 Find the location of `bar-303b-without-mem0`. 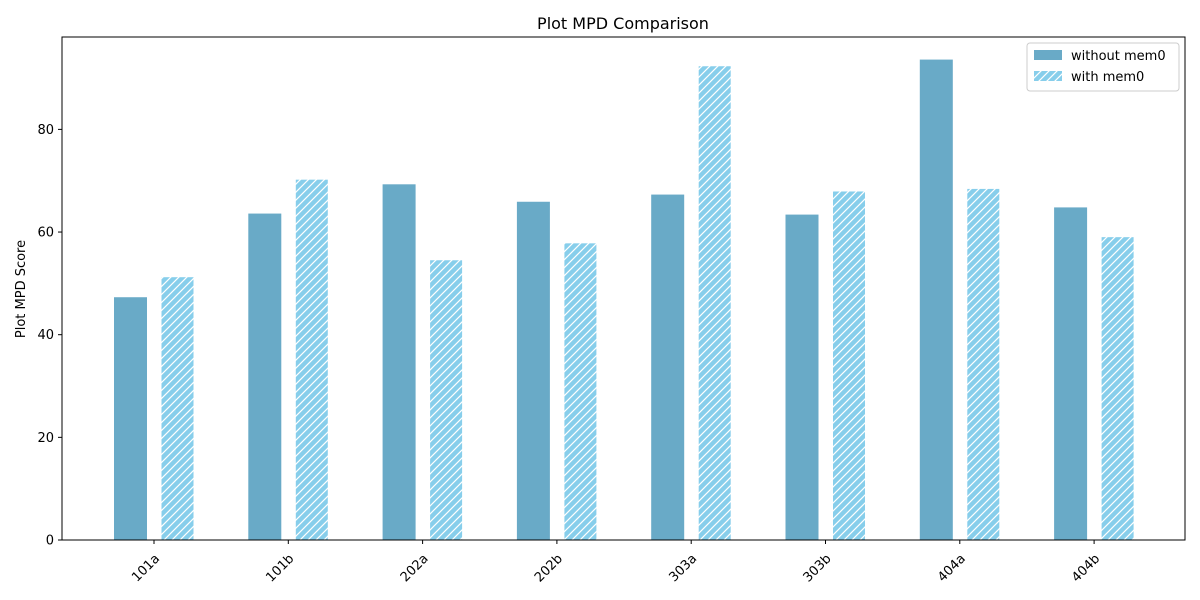

bar-303b-without-mem0 is located at coordinates (802, 377).